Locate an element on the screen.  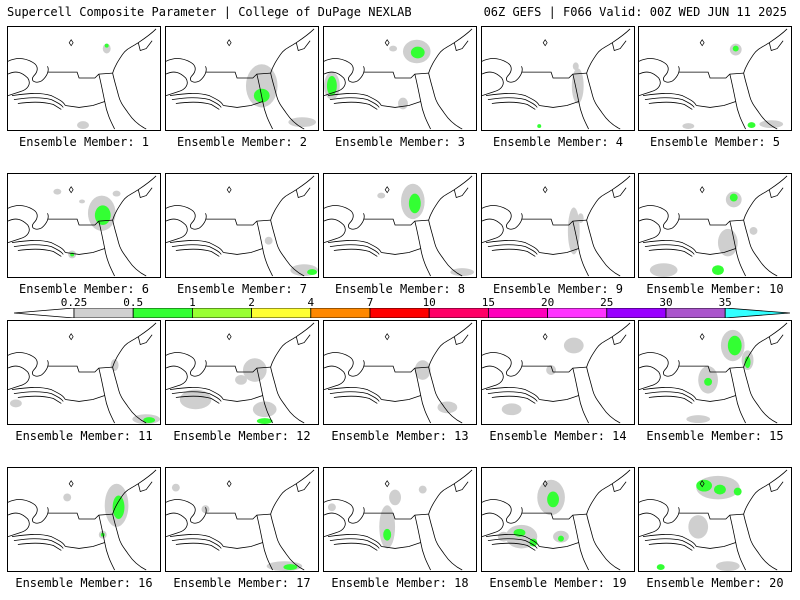
colorbar-tick-label: 25 is located at coordinates (607, 302).